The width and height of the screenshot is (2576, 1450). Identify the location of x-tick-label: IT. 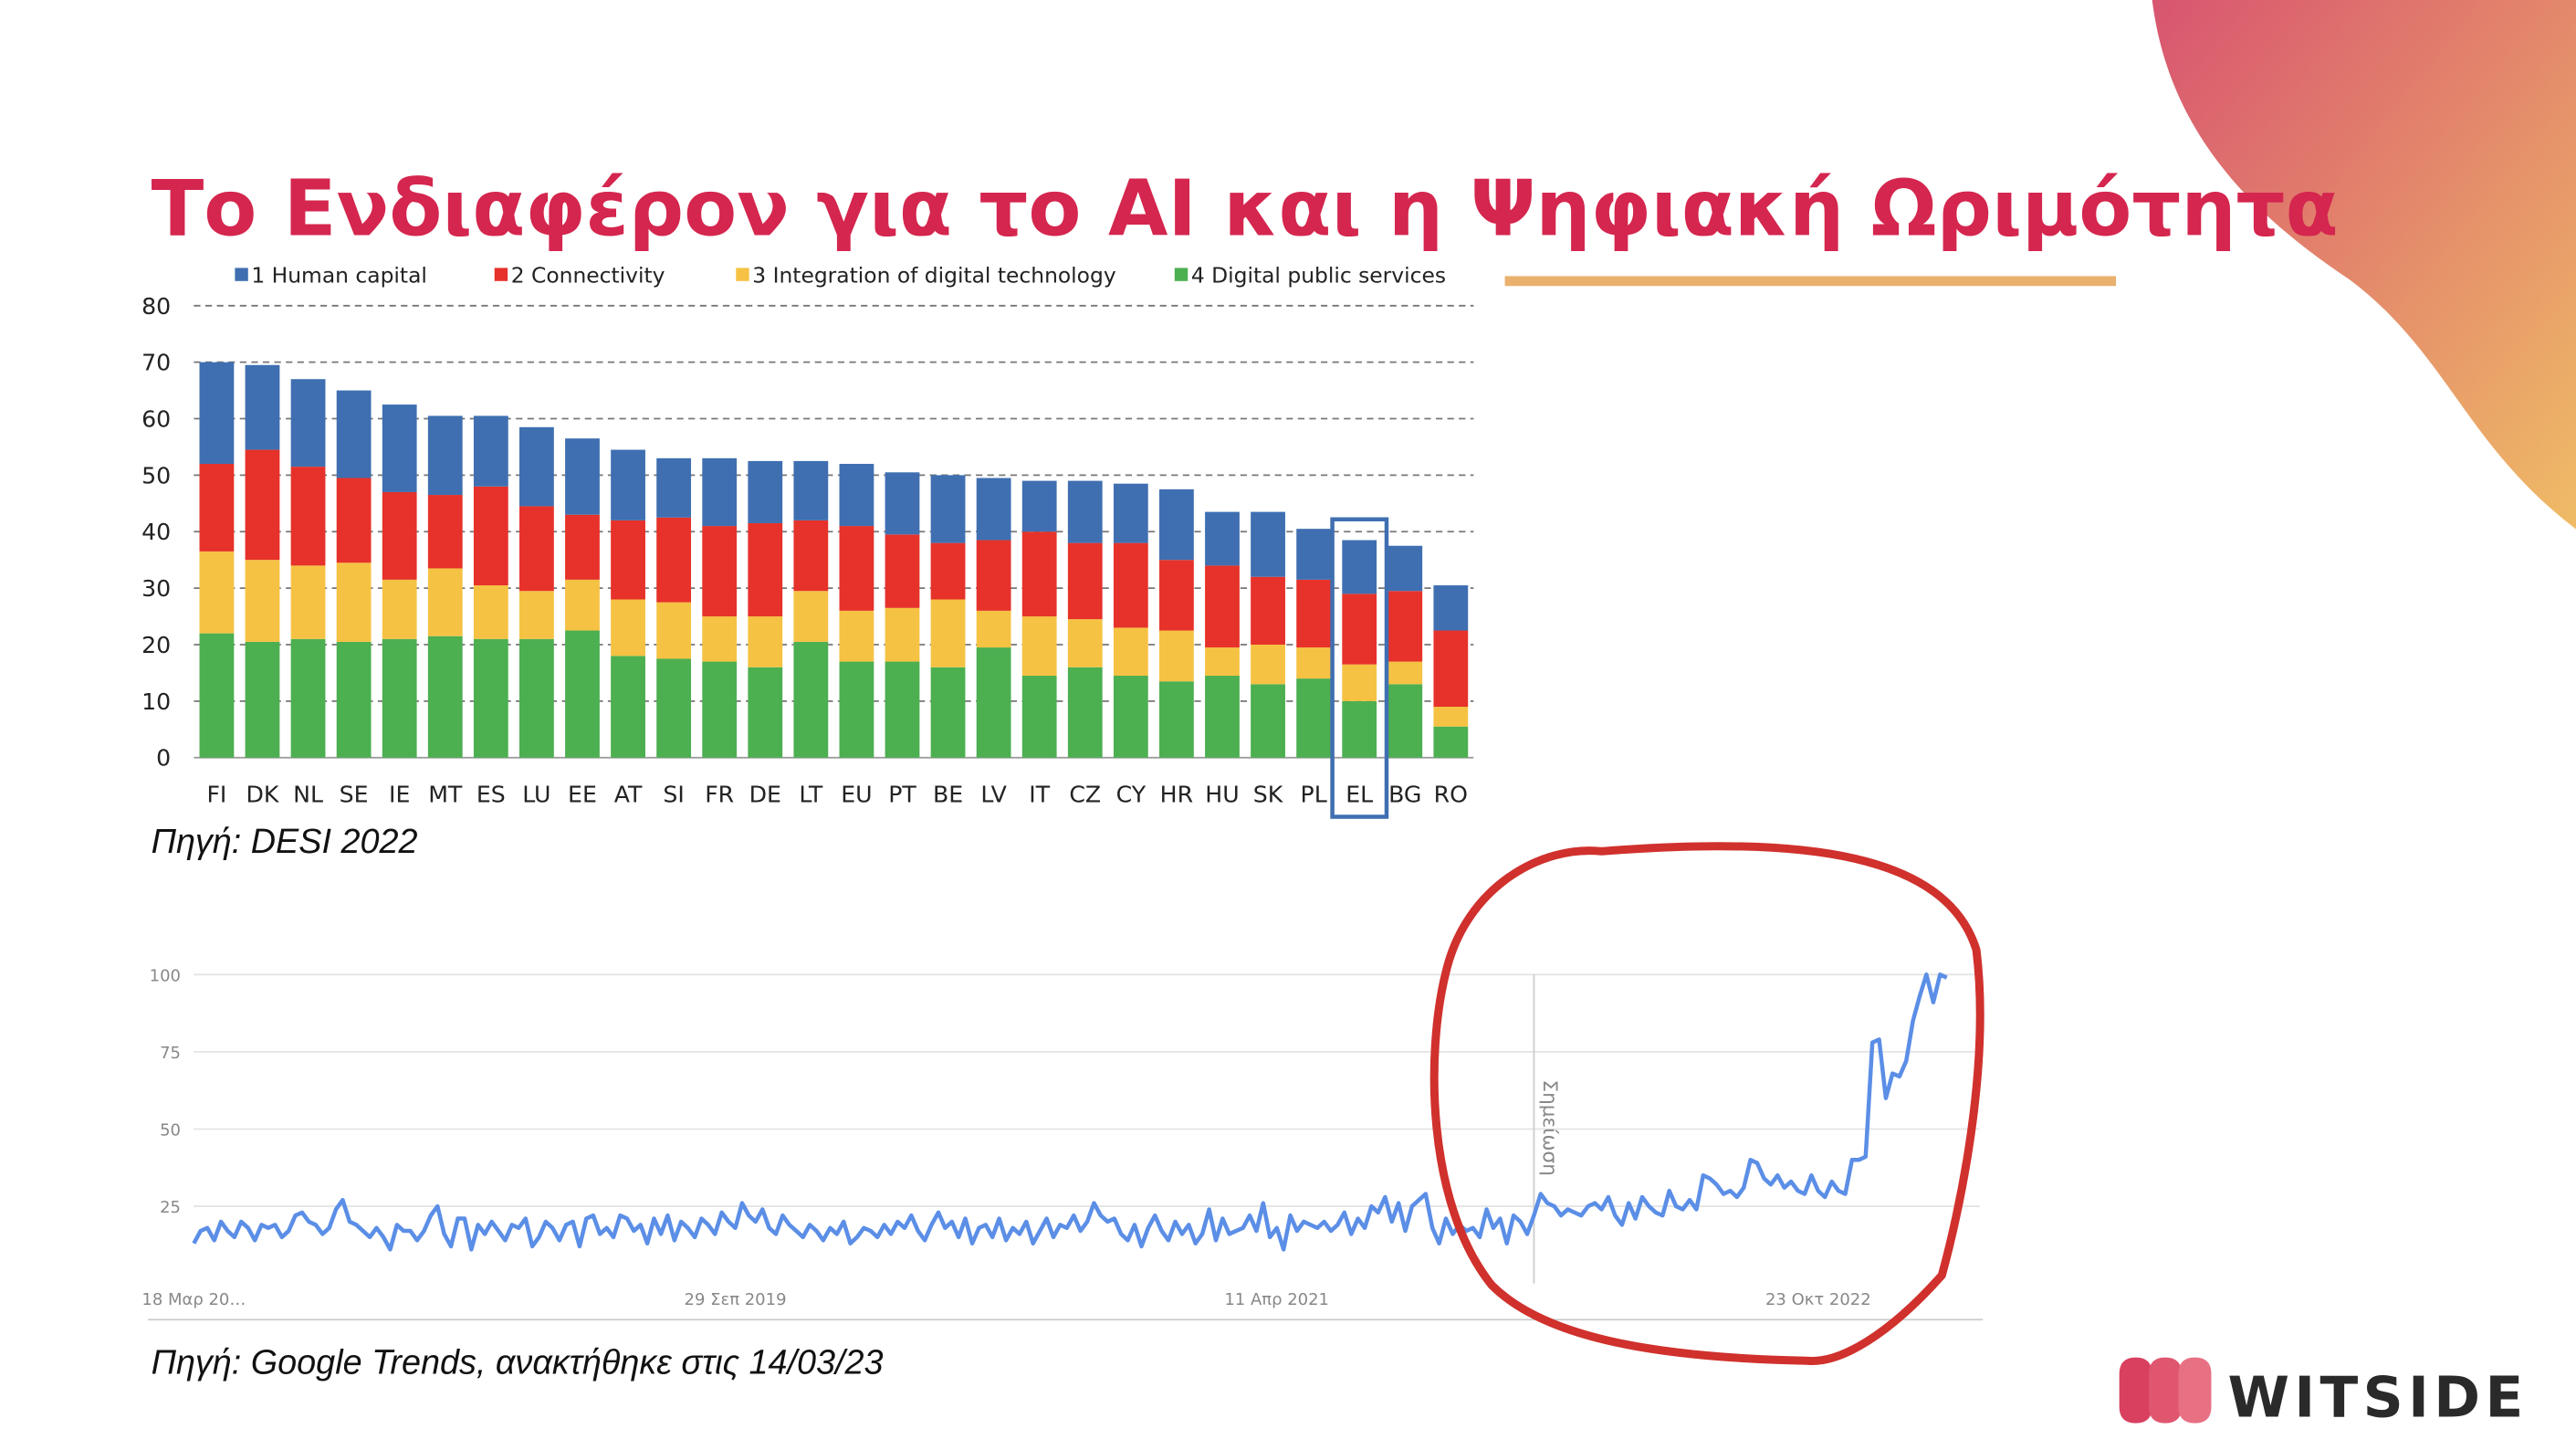
(1039, 794).